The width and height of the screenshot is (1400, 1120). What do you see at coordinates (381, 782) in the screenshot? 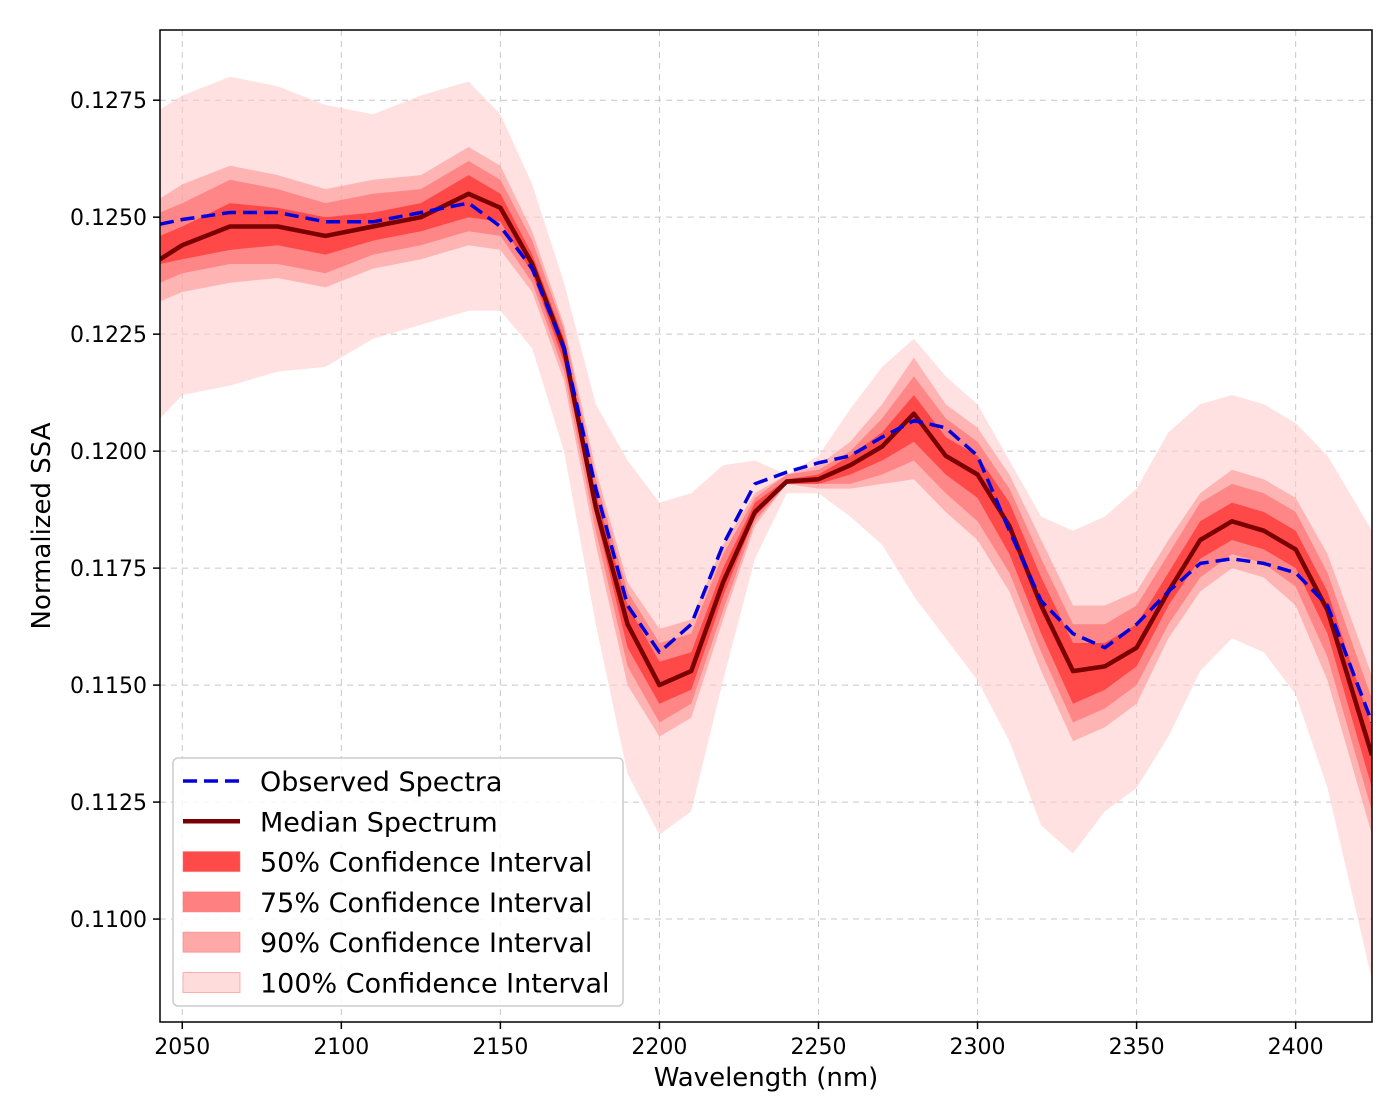
I see `legend-label: Observed Spectra` at bounding box center [381, 782].